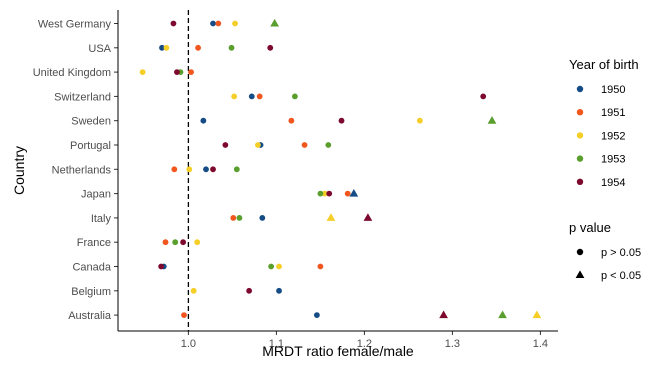 The image size is (648, 366). I want to click on point-1950-netherlands, so click(206, 169).